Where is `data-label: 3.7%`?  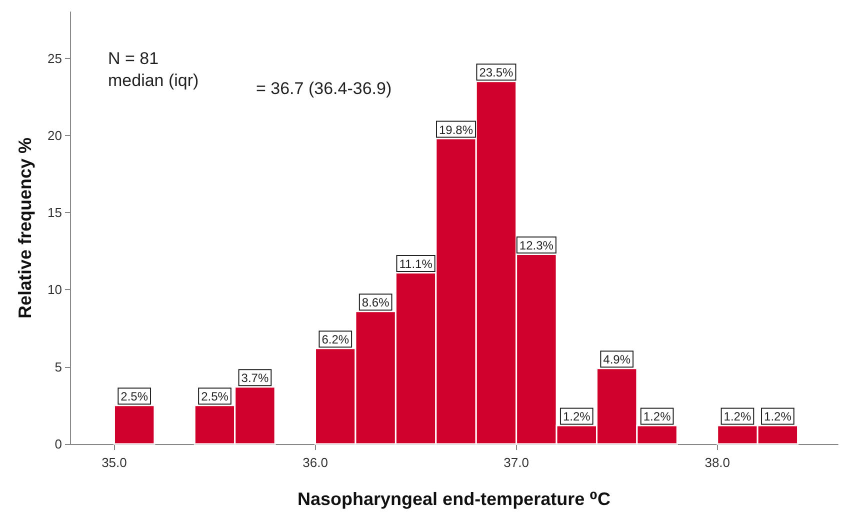
data-label: 3.7% is located at coordinates (255, 378).